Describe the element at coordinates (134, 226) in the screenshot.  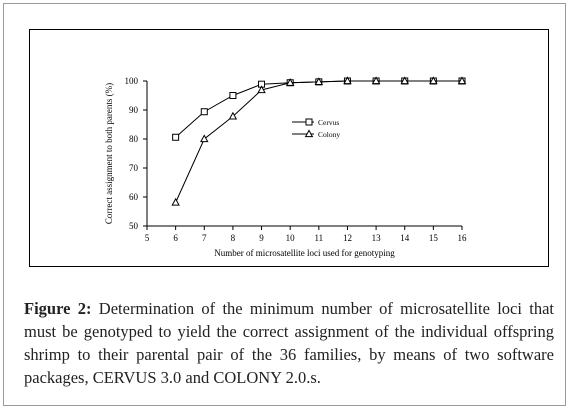
I see `y-tick-label: 50` at that location.